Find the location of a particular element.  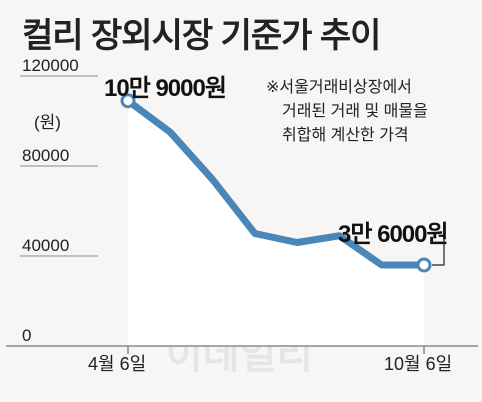

source-note: ※서울거래비상장에서 거래된 거래 및 매물을 취합해 계산한 가격 is located at coordinates (347, 111).